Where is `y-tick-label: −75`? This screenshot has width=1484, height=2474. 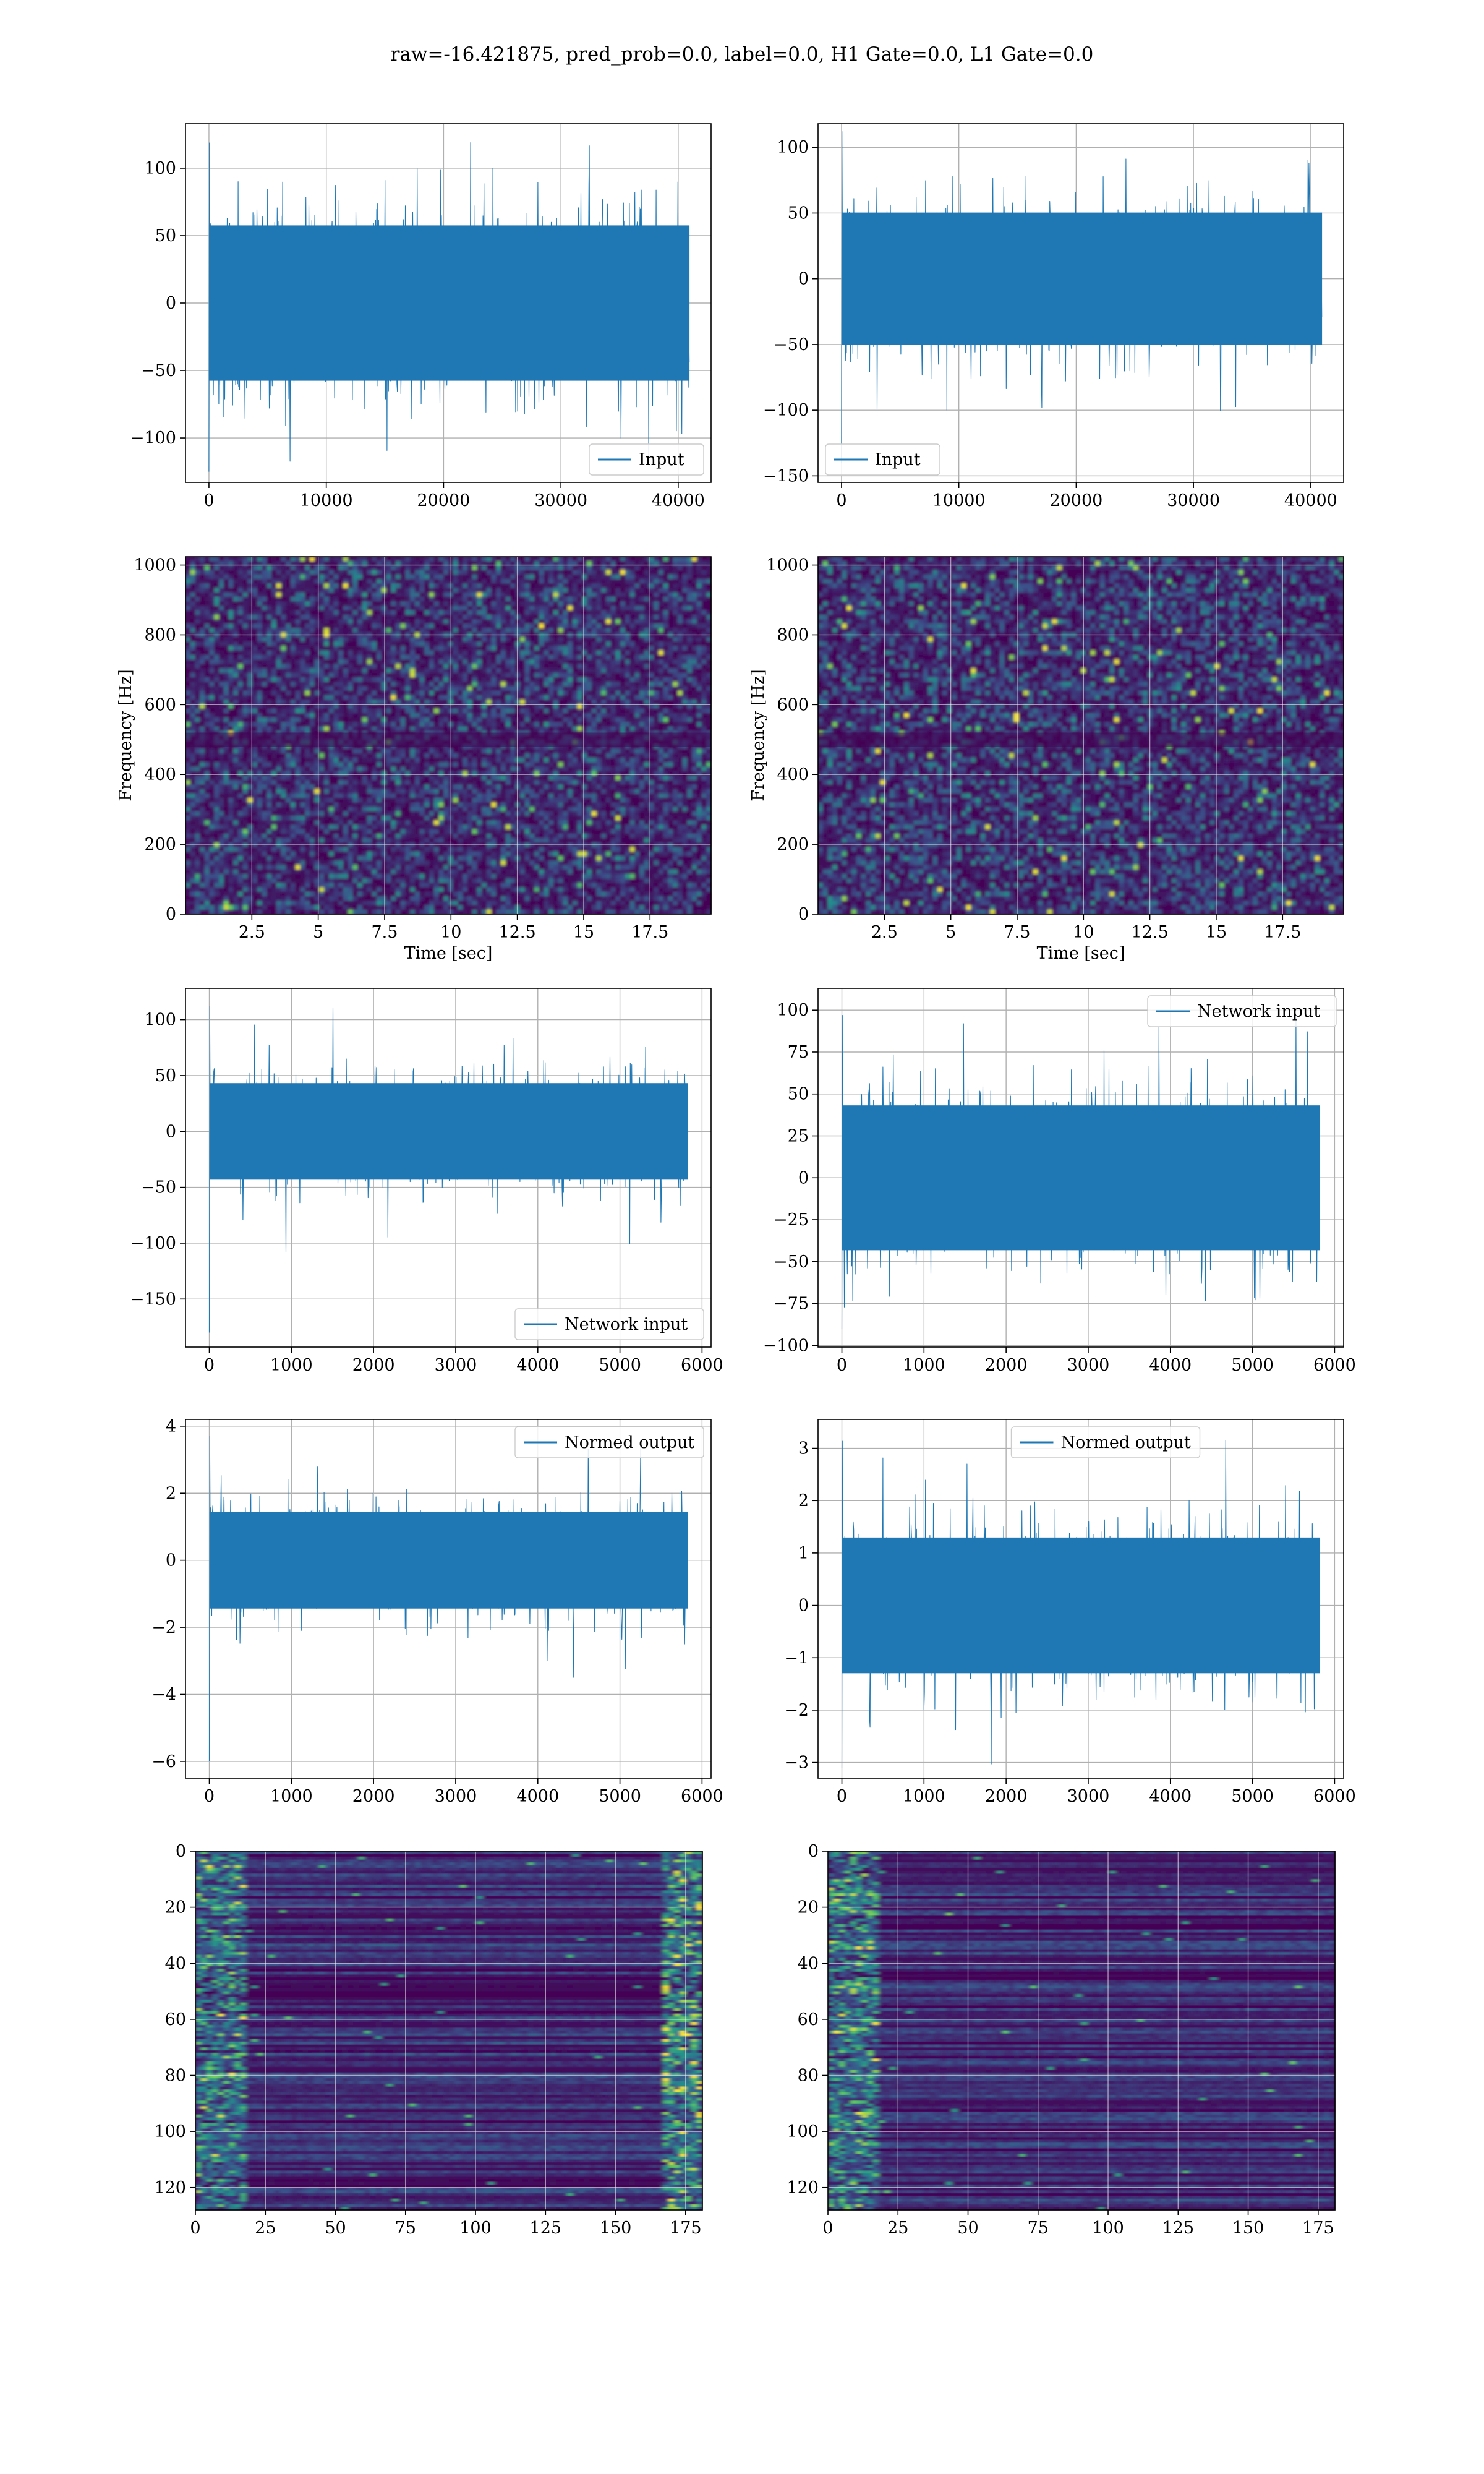 y-tick-label: −75 is located at coordinates (791, 1304).